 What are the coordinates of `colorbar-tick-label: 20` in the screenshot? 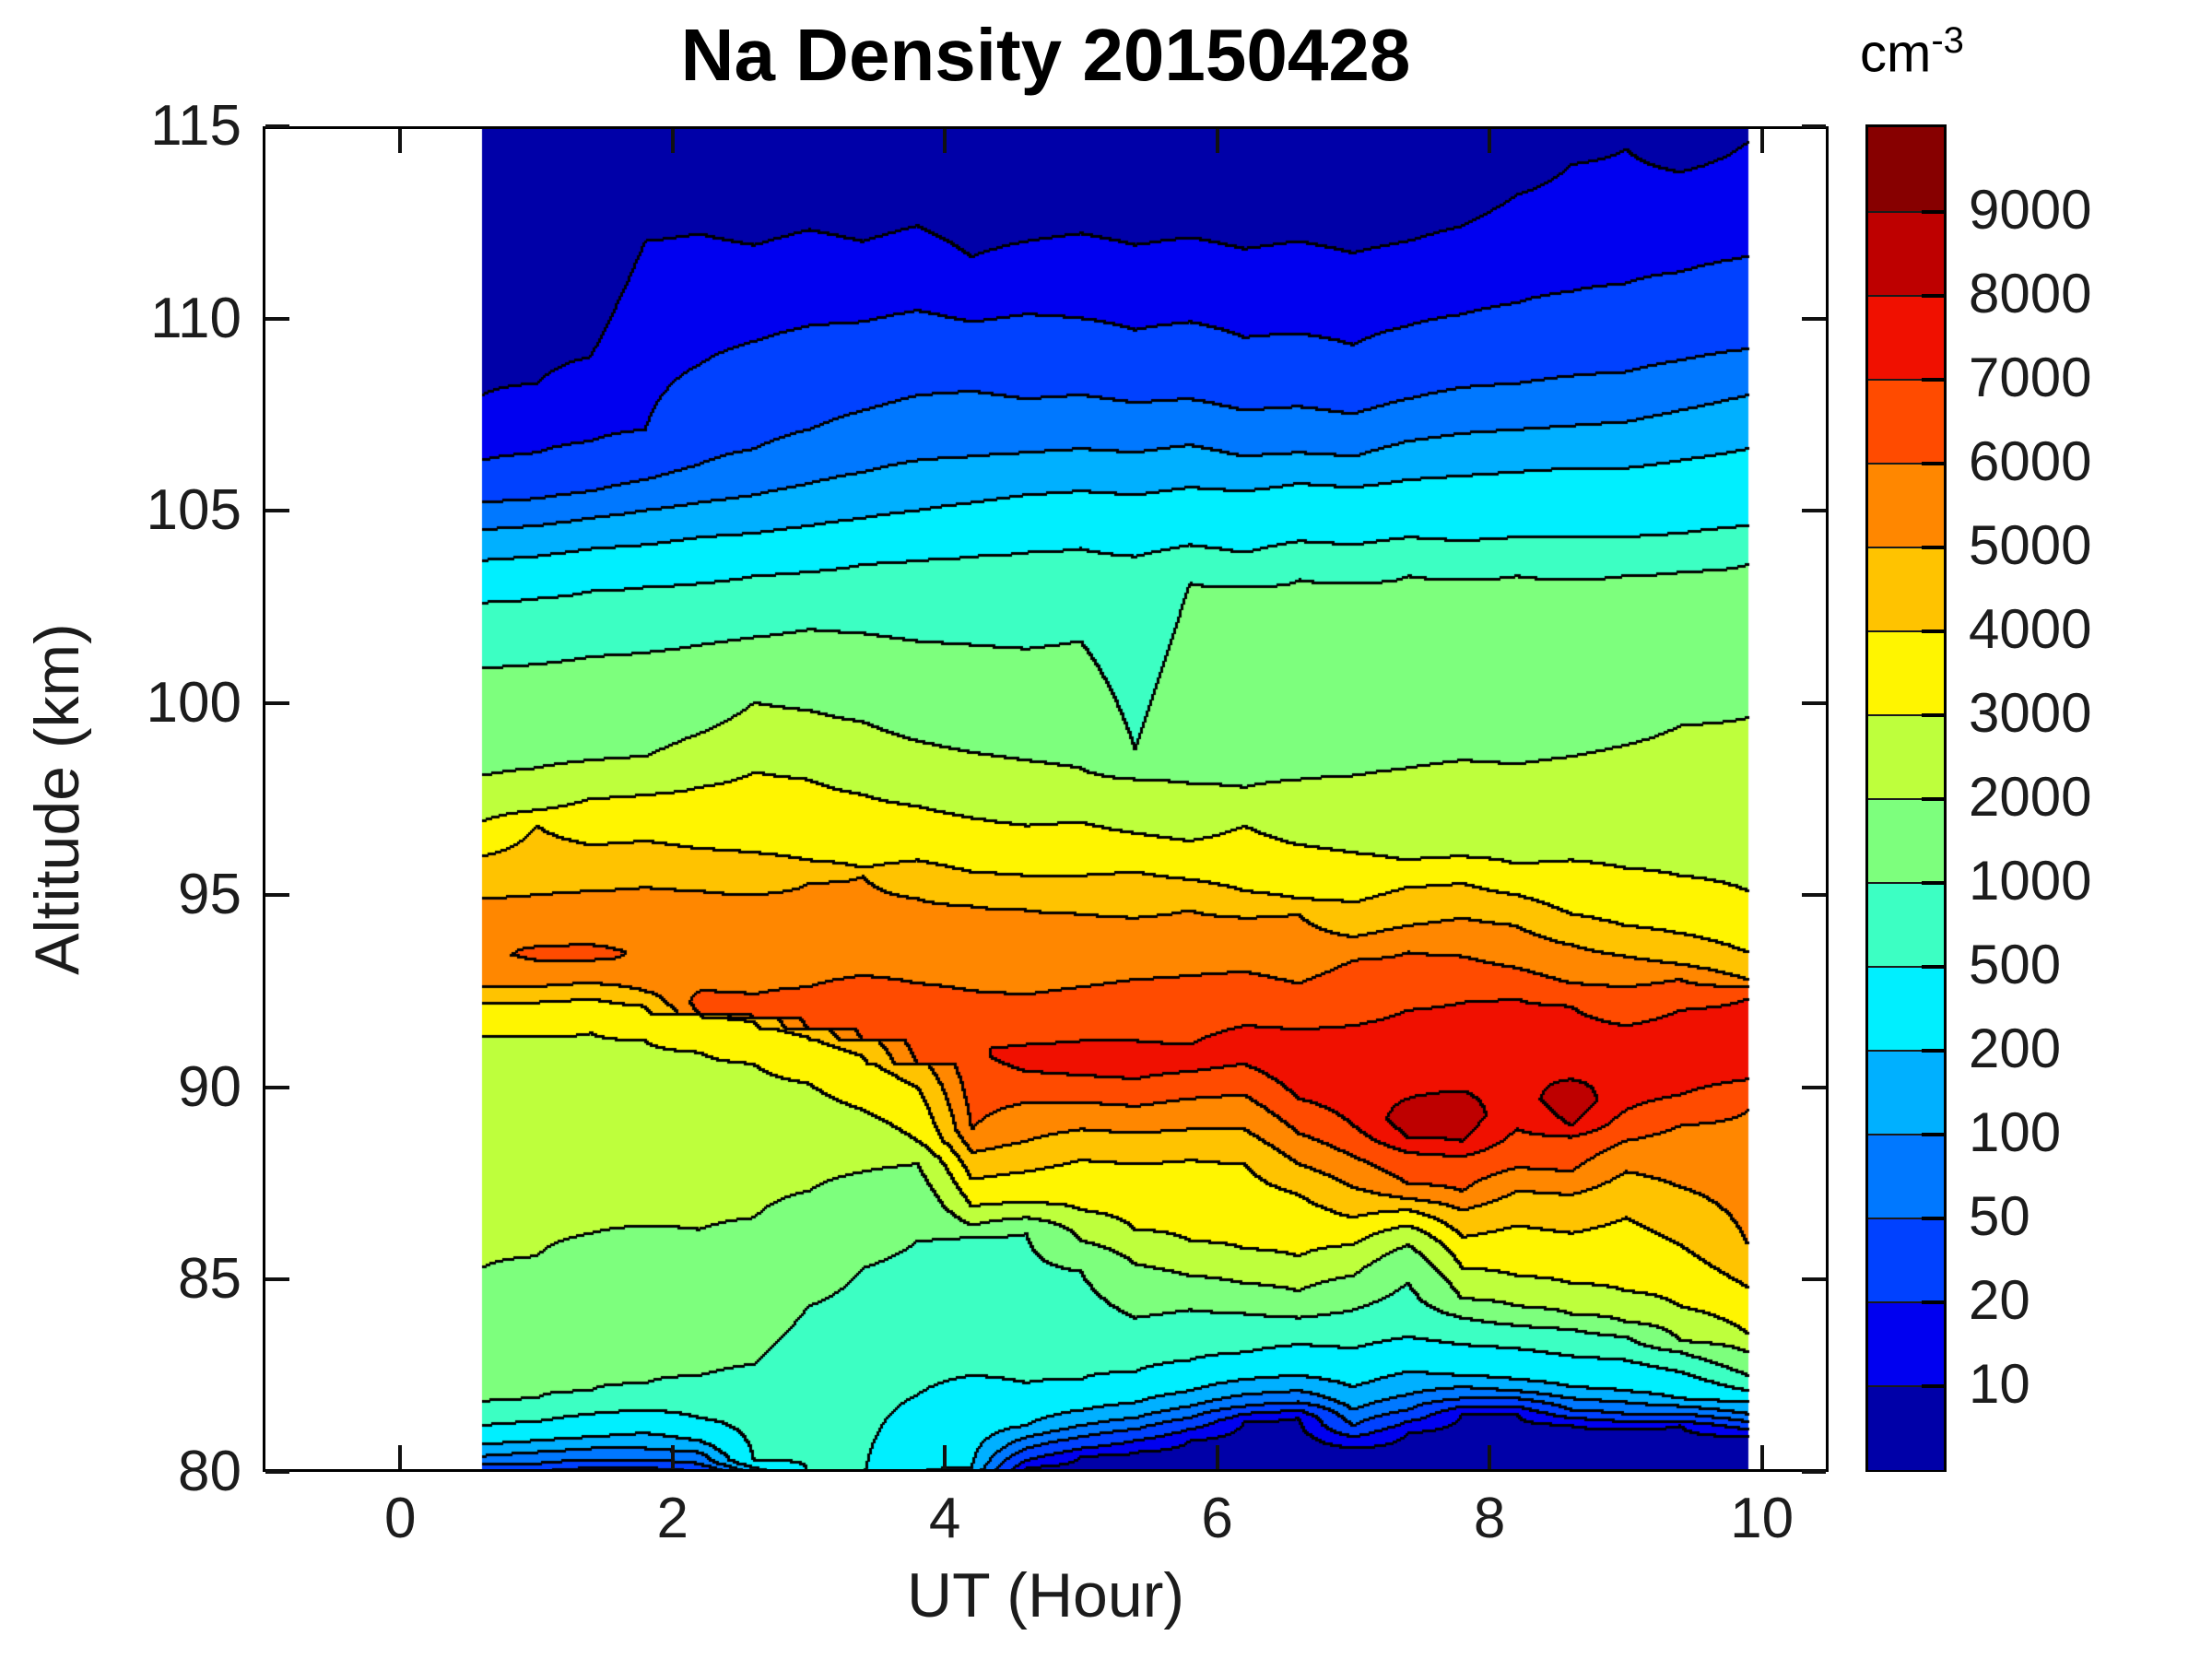 It's located at (1999, 1300).